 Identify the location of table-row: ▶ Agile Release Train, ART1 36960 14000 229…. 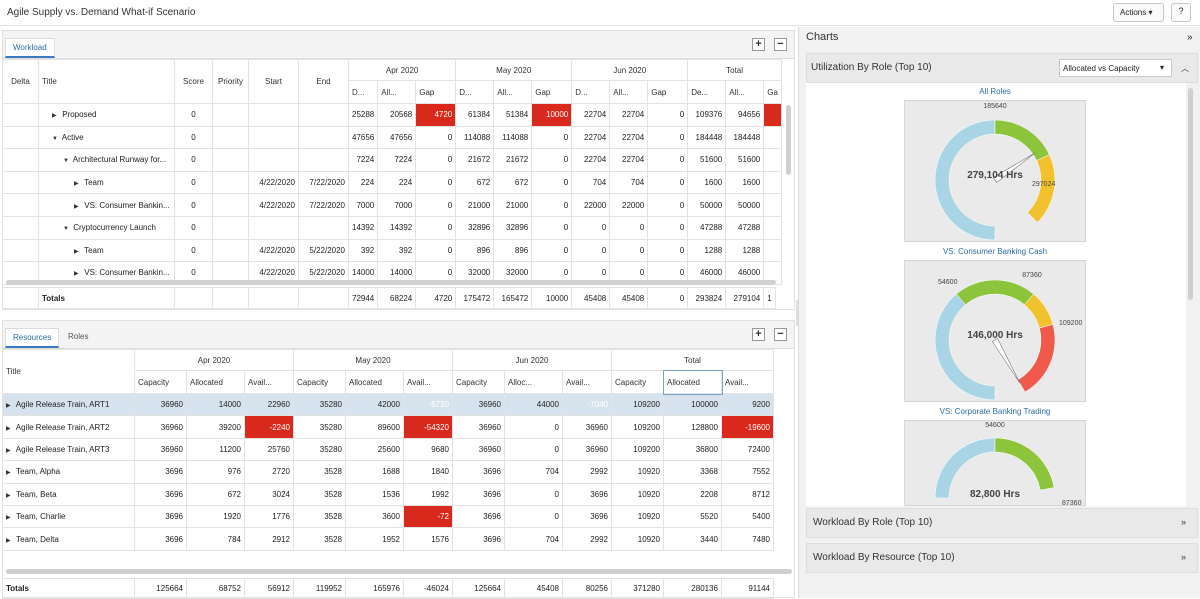
(388, 404).